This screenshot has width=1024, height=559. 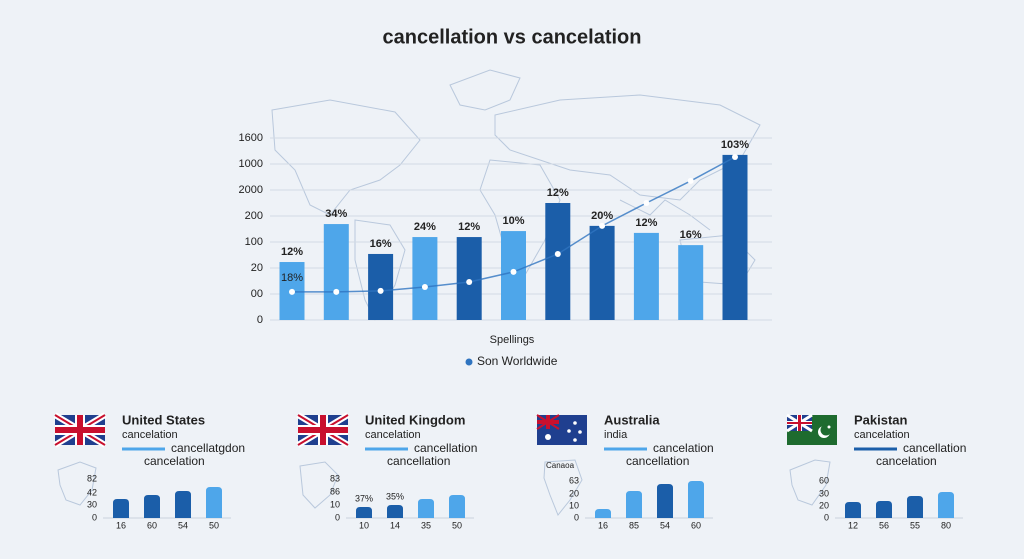 What do you see at coordinates (92, 492) in the screenshot?
I see `y-tick-label: 42` at bounding box center [92, 492].